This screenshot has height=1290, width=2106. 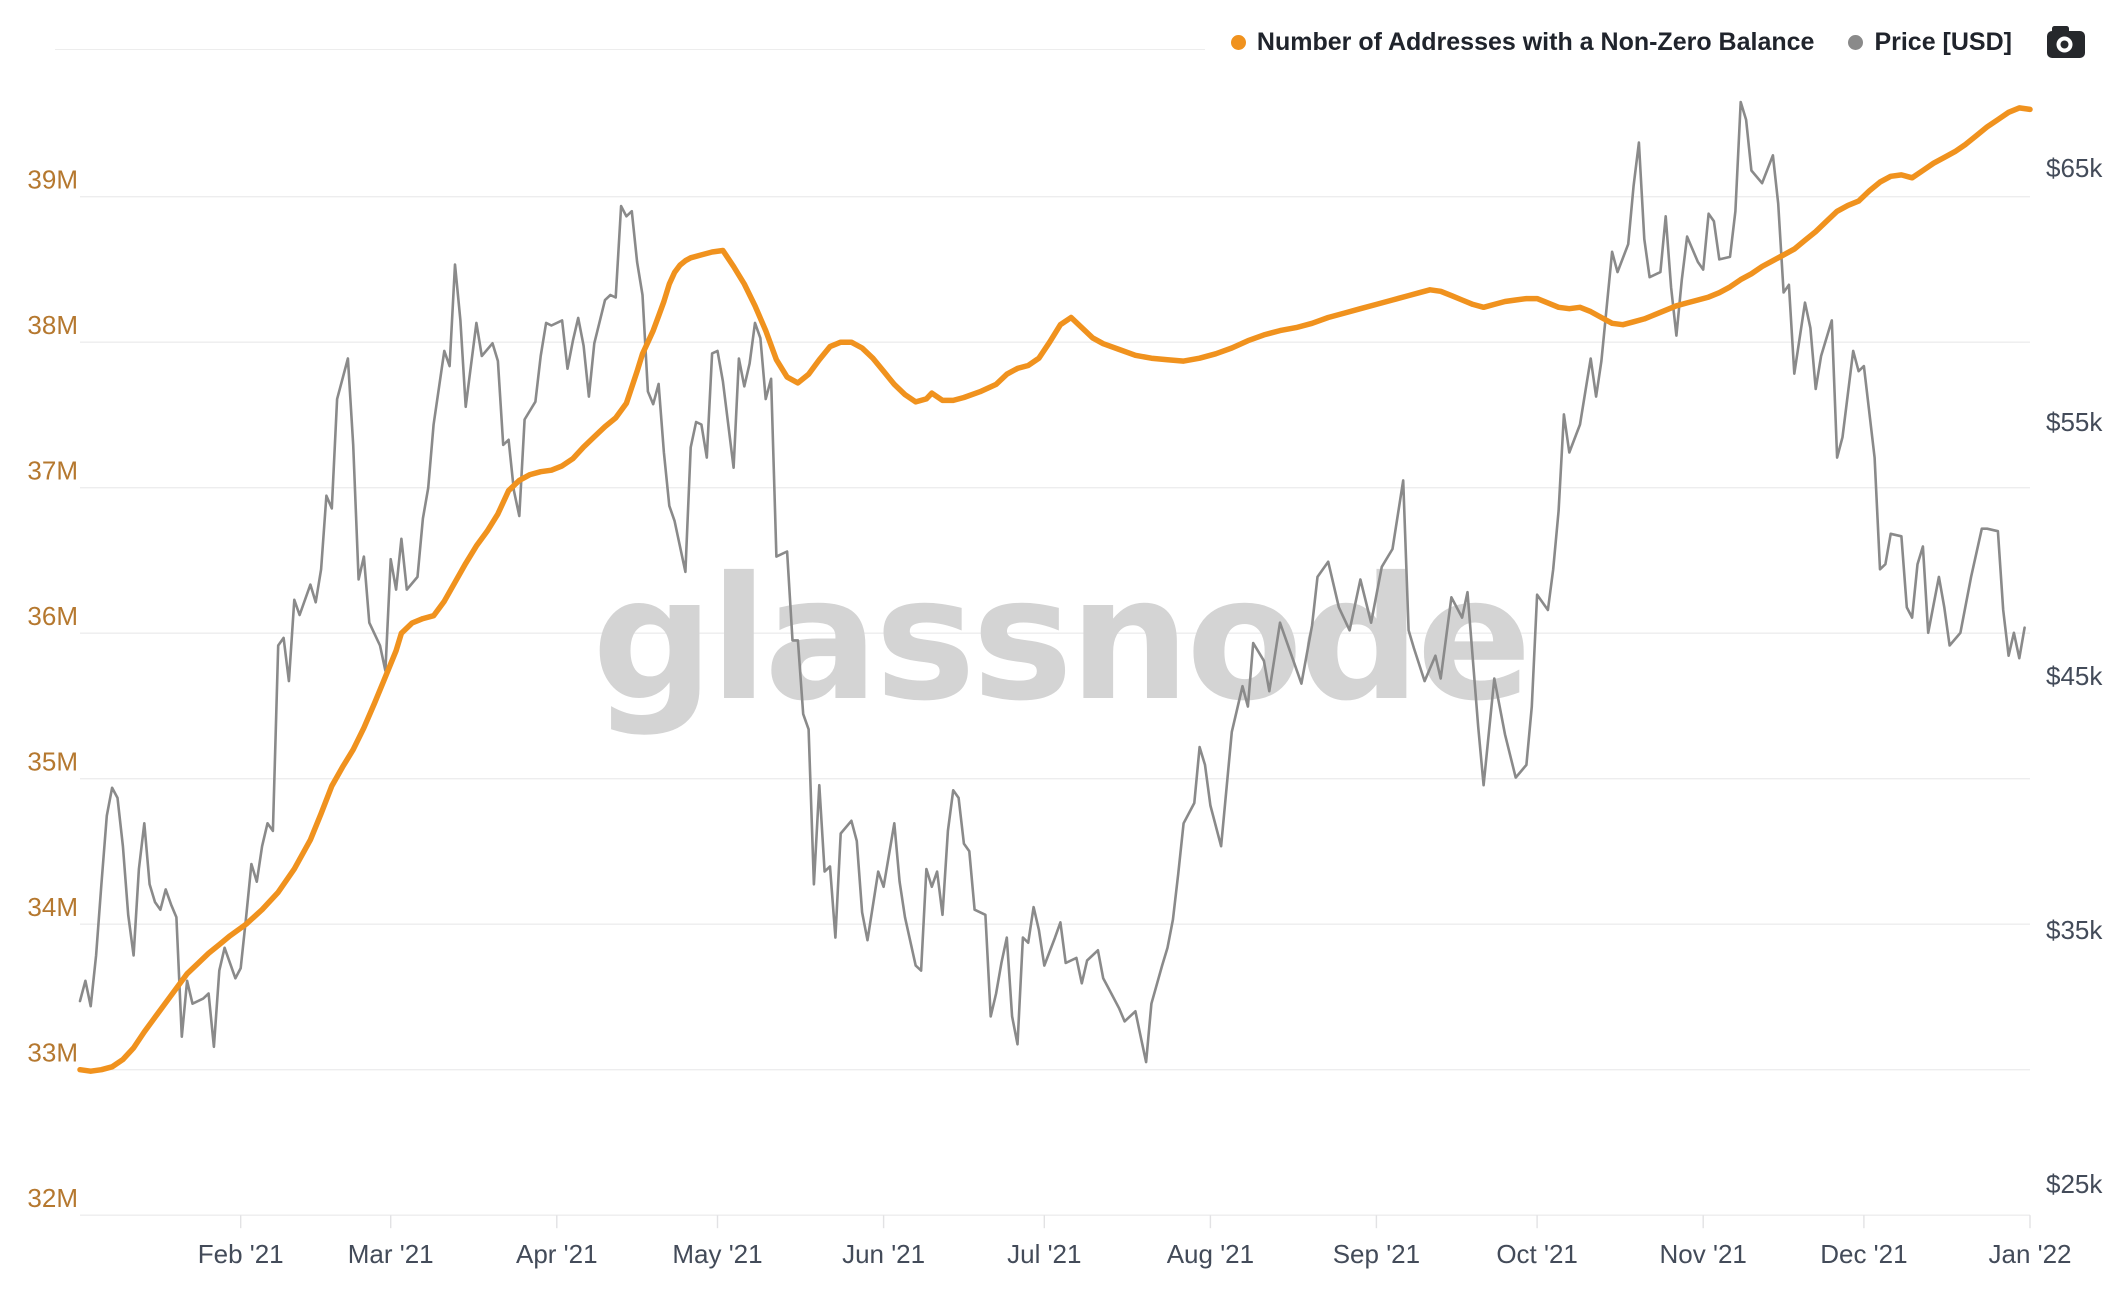 I want to click on y-axis-label-left: 35M, so click(x=52, y=762).